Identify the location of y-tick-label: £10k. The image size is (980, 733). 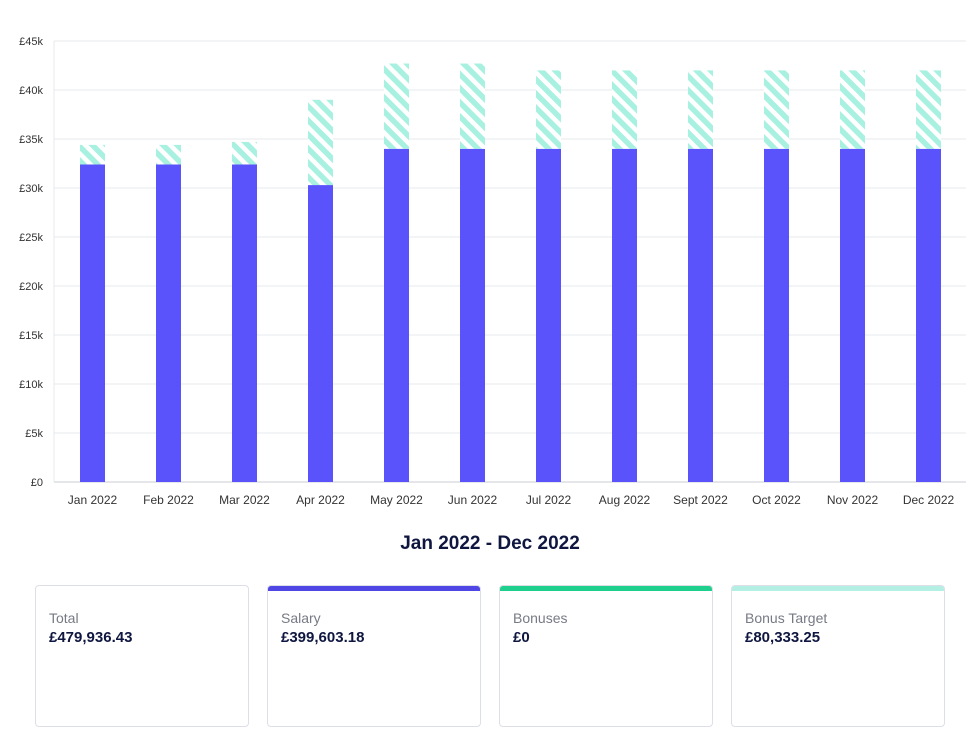
(31, 385).